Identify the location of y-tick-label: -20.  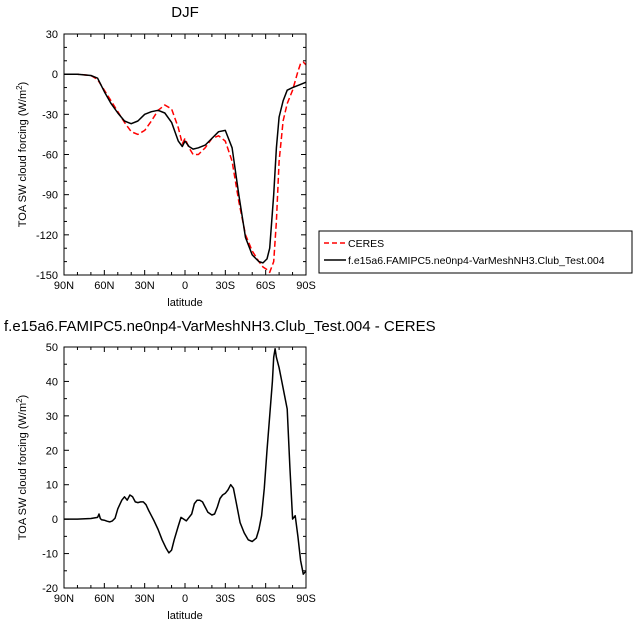
(50, 589).